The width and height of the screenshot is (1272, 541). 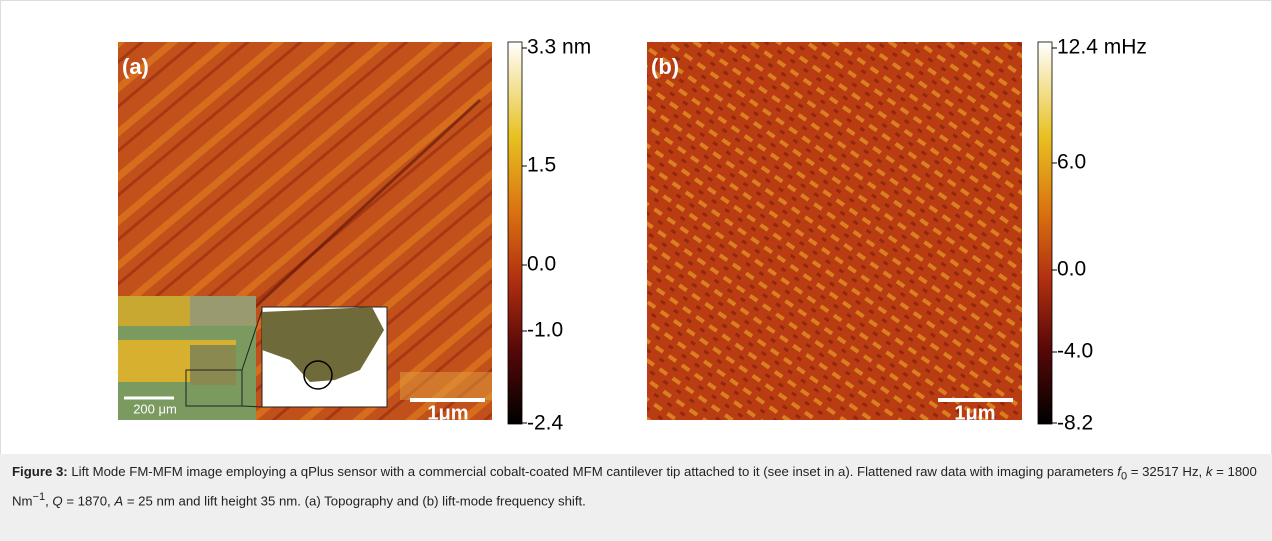 I want to click on colorbar-tick-label: 1.5, so click(x=541, y=165).